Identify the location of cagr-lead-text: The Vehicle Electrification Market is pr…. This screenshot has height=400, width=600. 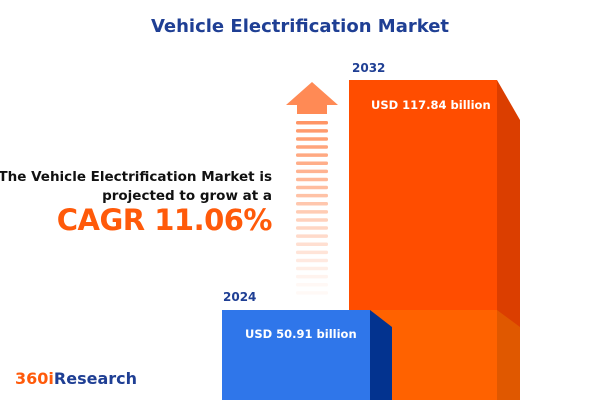
(136, 187).